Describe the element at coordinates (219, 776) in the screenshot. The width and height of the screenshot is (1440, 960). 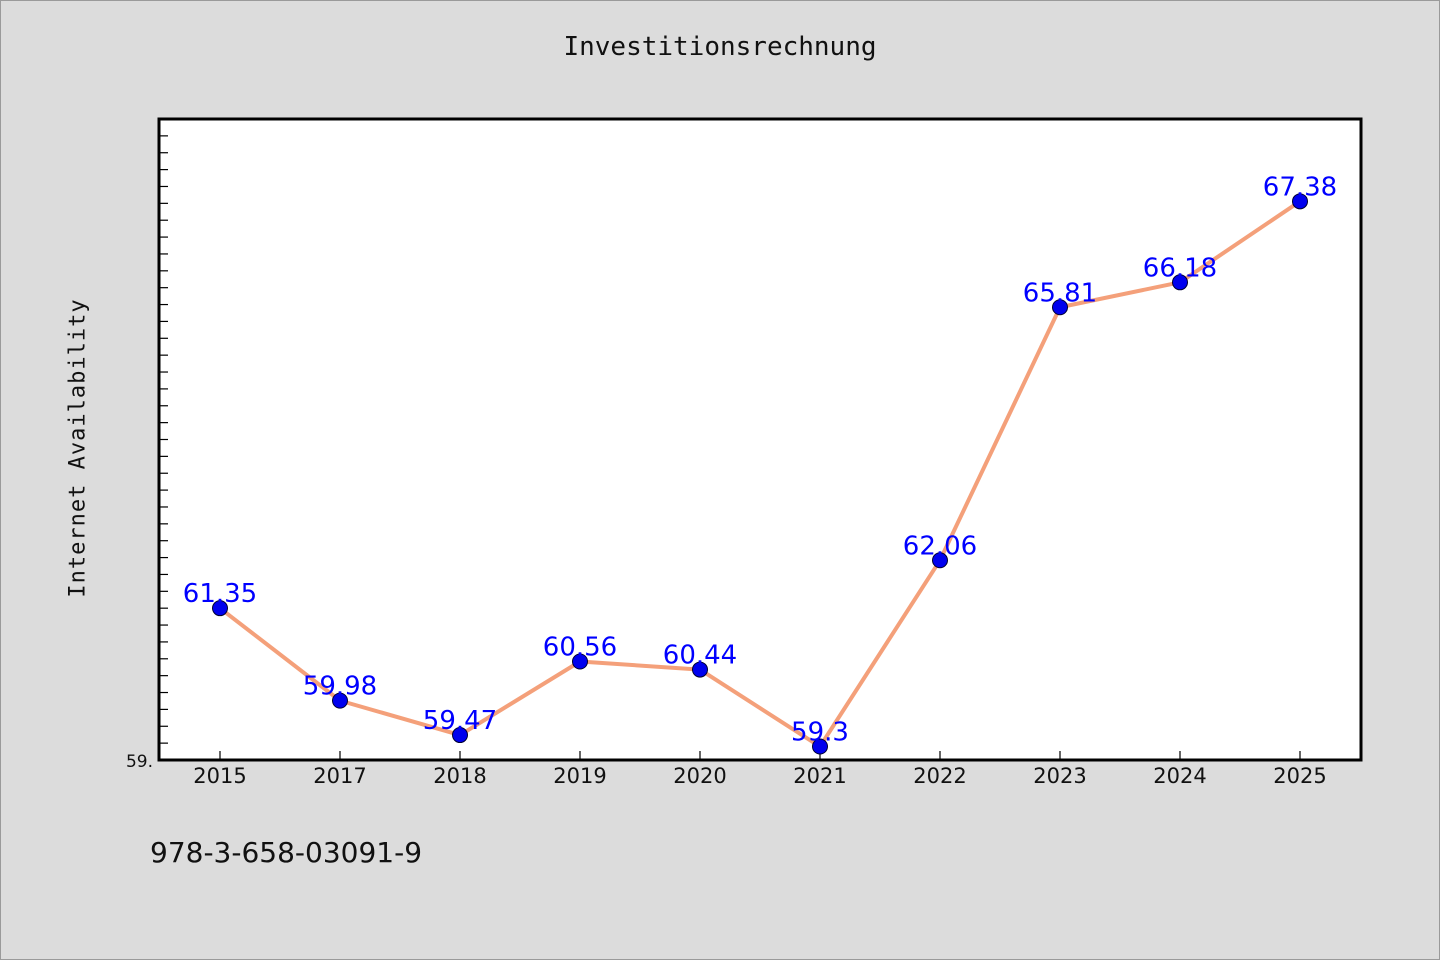
I see `x-tick-label: 2015` at that location.